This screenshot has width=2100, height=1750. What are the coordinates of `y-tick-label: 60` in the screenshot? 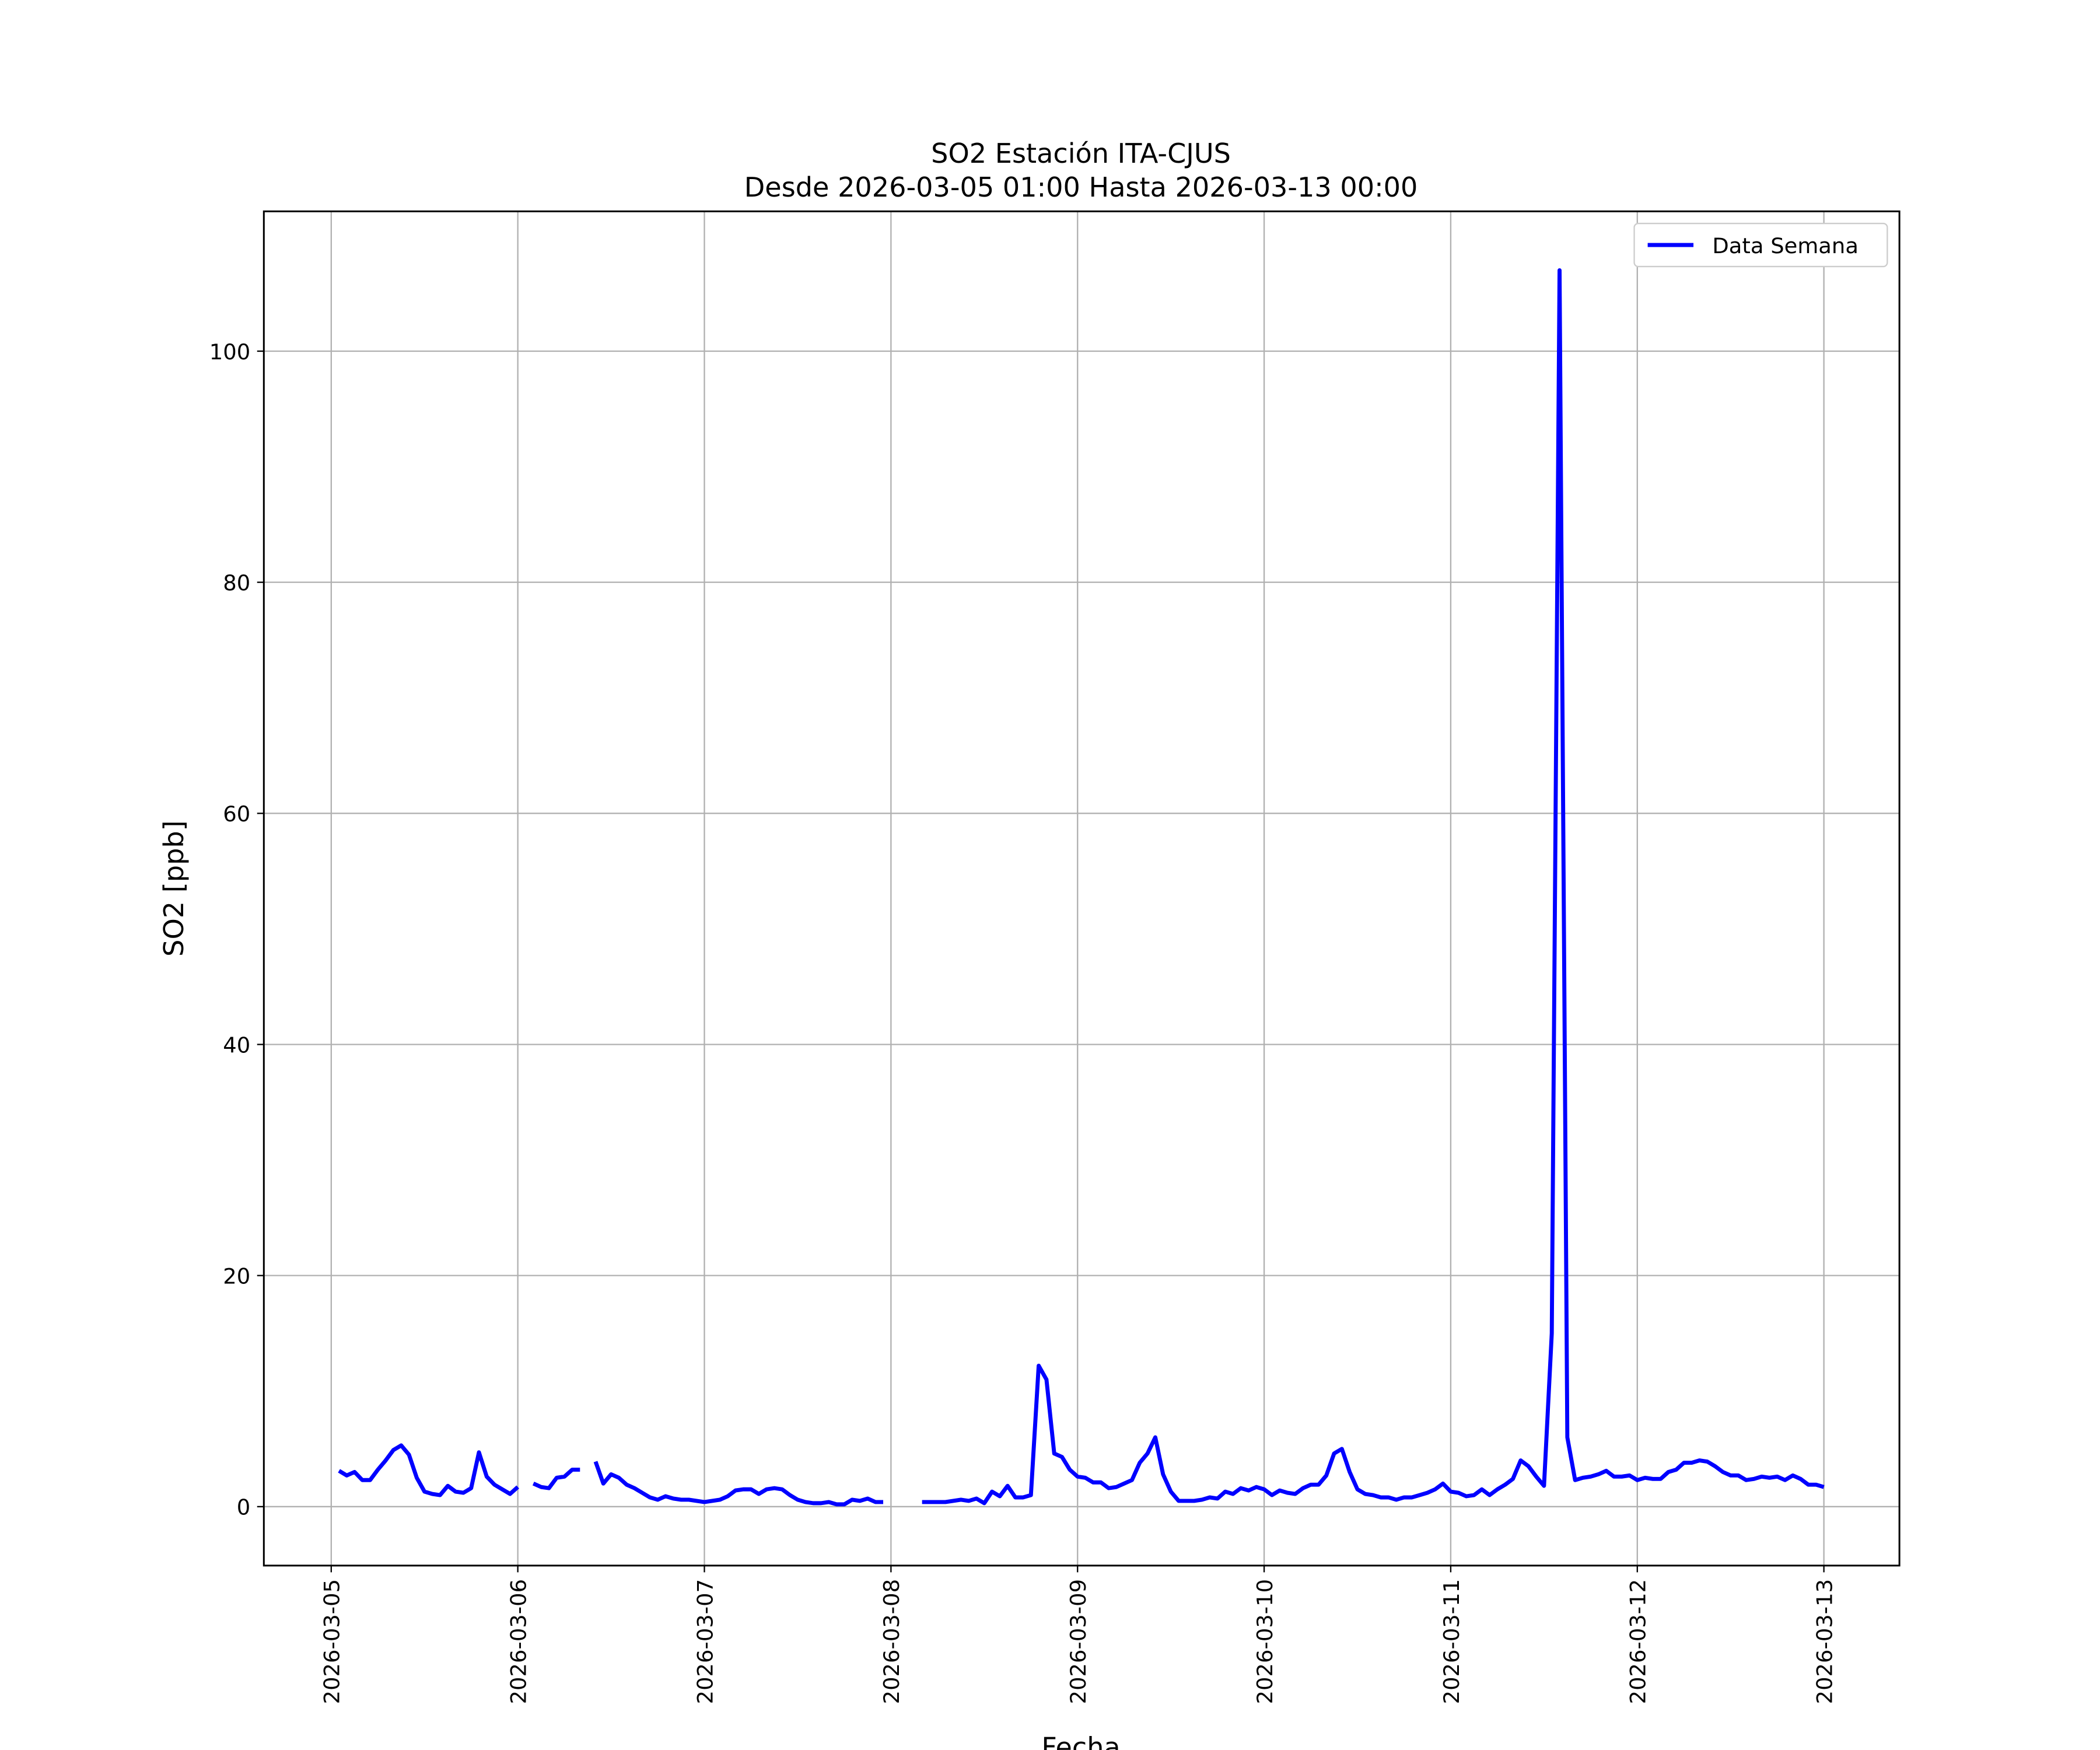 It's located at (236, 814).